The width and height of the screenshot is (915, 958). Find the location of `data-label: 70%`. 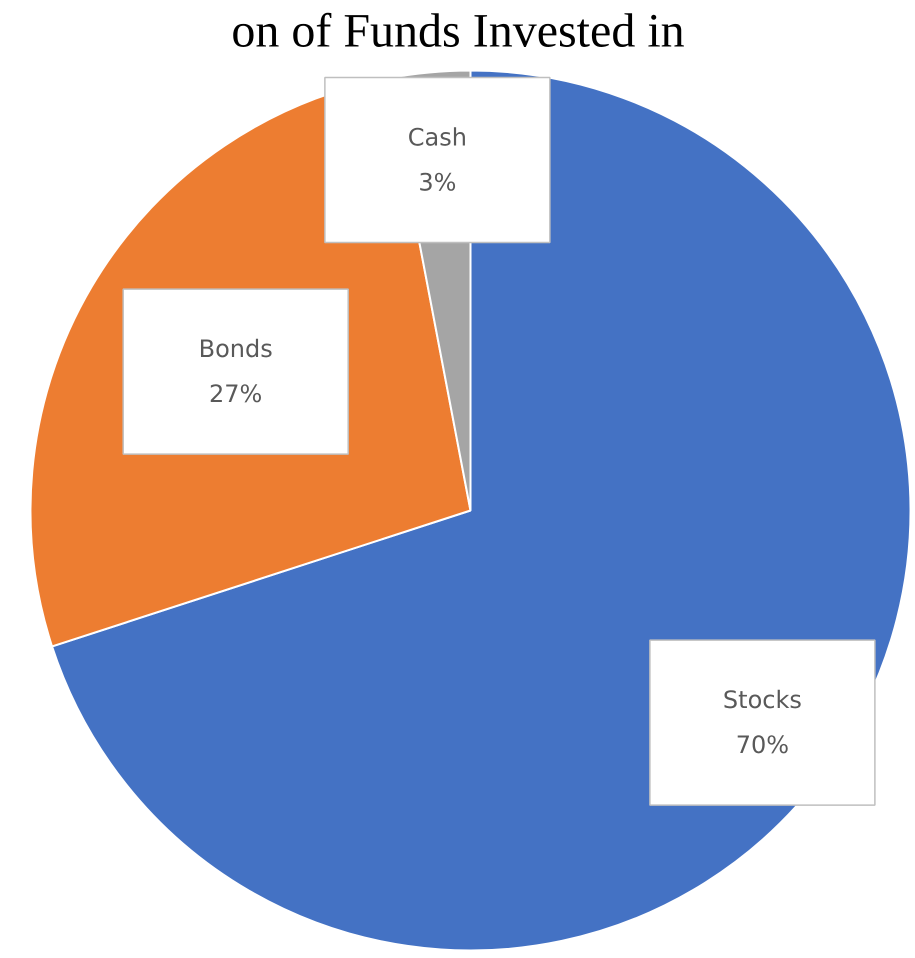

data-label: 70% is located at coordinates (763, 744).